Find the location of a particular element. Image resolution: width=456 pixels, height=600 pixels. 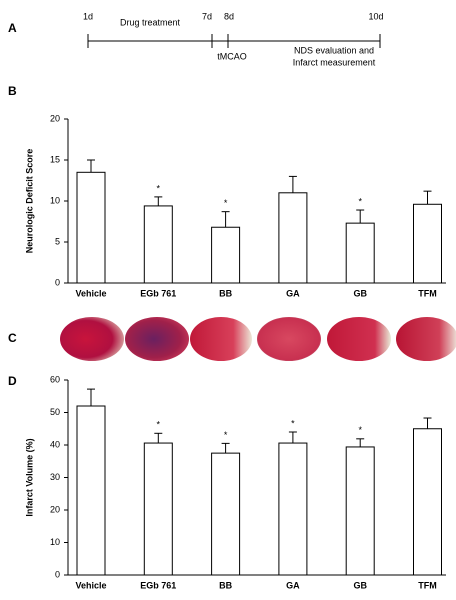

y-tick-label: 50 is located at coordinates (55, 412).